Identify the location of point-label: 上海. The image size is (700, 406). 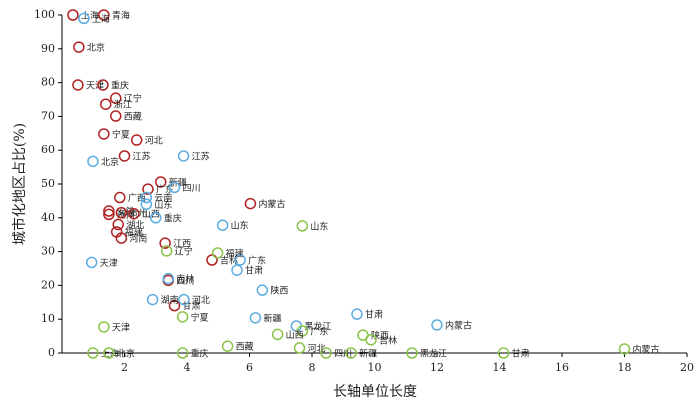
(90, 16).